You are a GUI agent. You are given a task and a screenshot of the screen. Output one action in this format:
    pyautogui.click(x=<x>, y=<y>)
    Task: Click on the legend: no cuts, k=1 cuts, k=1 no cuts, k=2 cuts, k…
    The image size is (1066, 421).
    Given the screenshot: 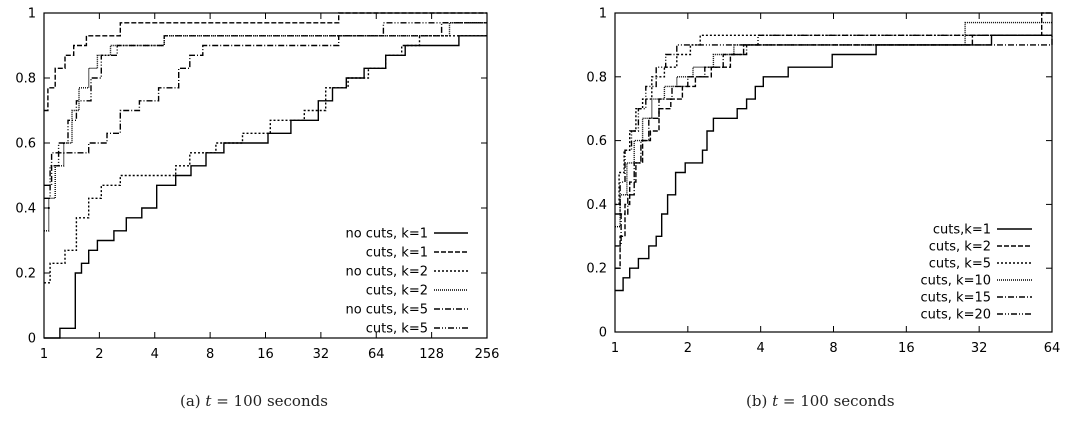 What is the action you would take?
    pyautogui.click(x=378, y=280)
    